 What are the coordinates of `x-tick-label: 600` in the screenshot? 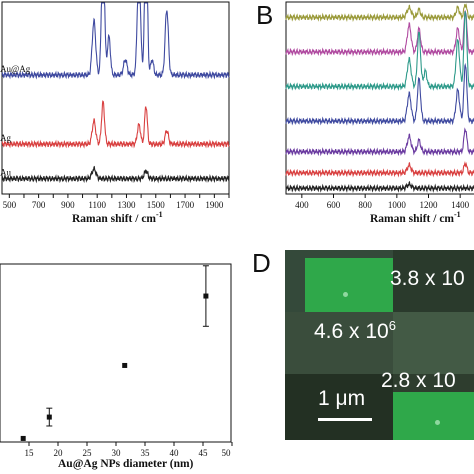 It's located at (334, 205).